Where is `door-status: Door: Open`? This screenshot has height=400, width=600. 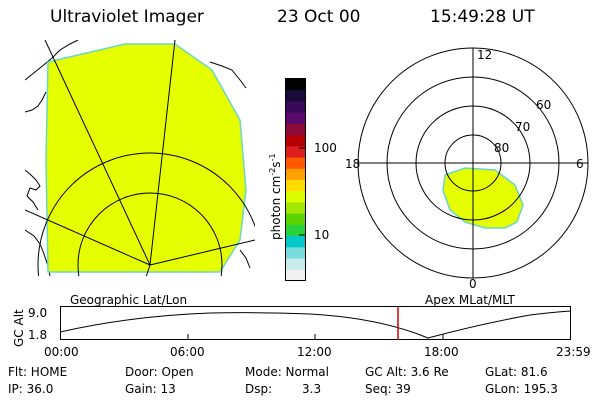
door-status: Door: Open is located at coordinates (159, 372).